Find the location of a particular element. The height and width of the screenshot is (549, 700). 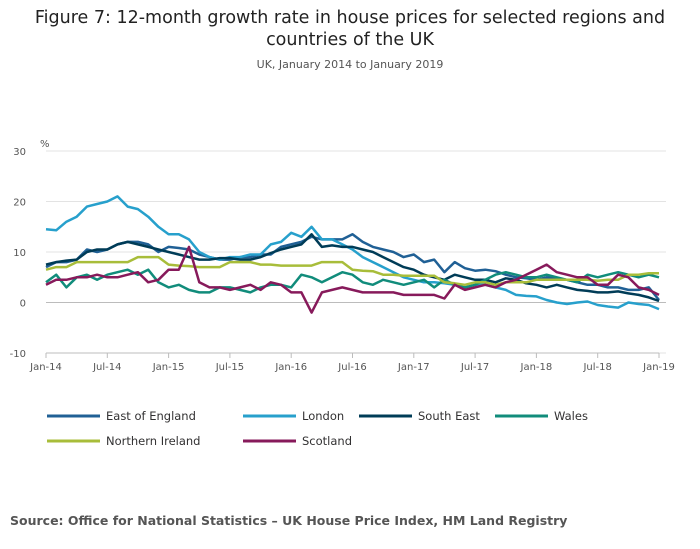

x-tick-label: Jan-17 is located at coordinates (413, 367).